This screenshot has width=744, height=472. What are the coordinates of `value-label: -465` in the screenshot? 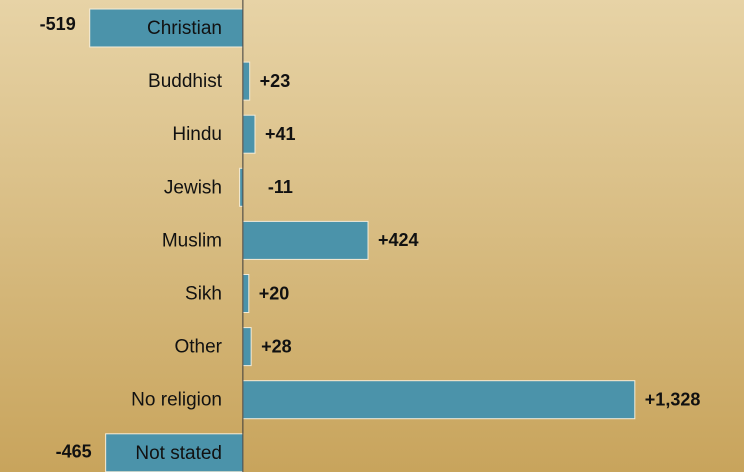 It's located at (74, 452).